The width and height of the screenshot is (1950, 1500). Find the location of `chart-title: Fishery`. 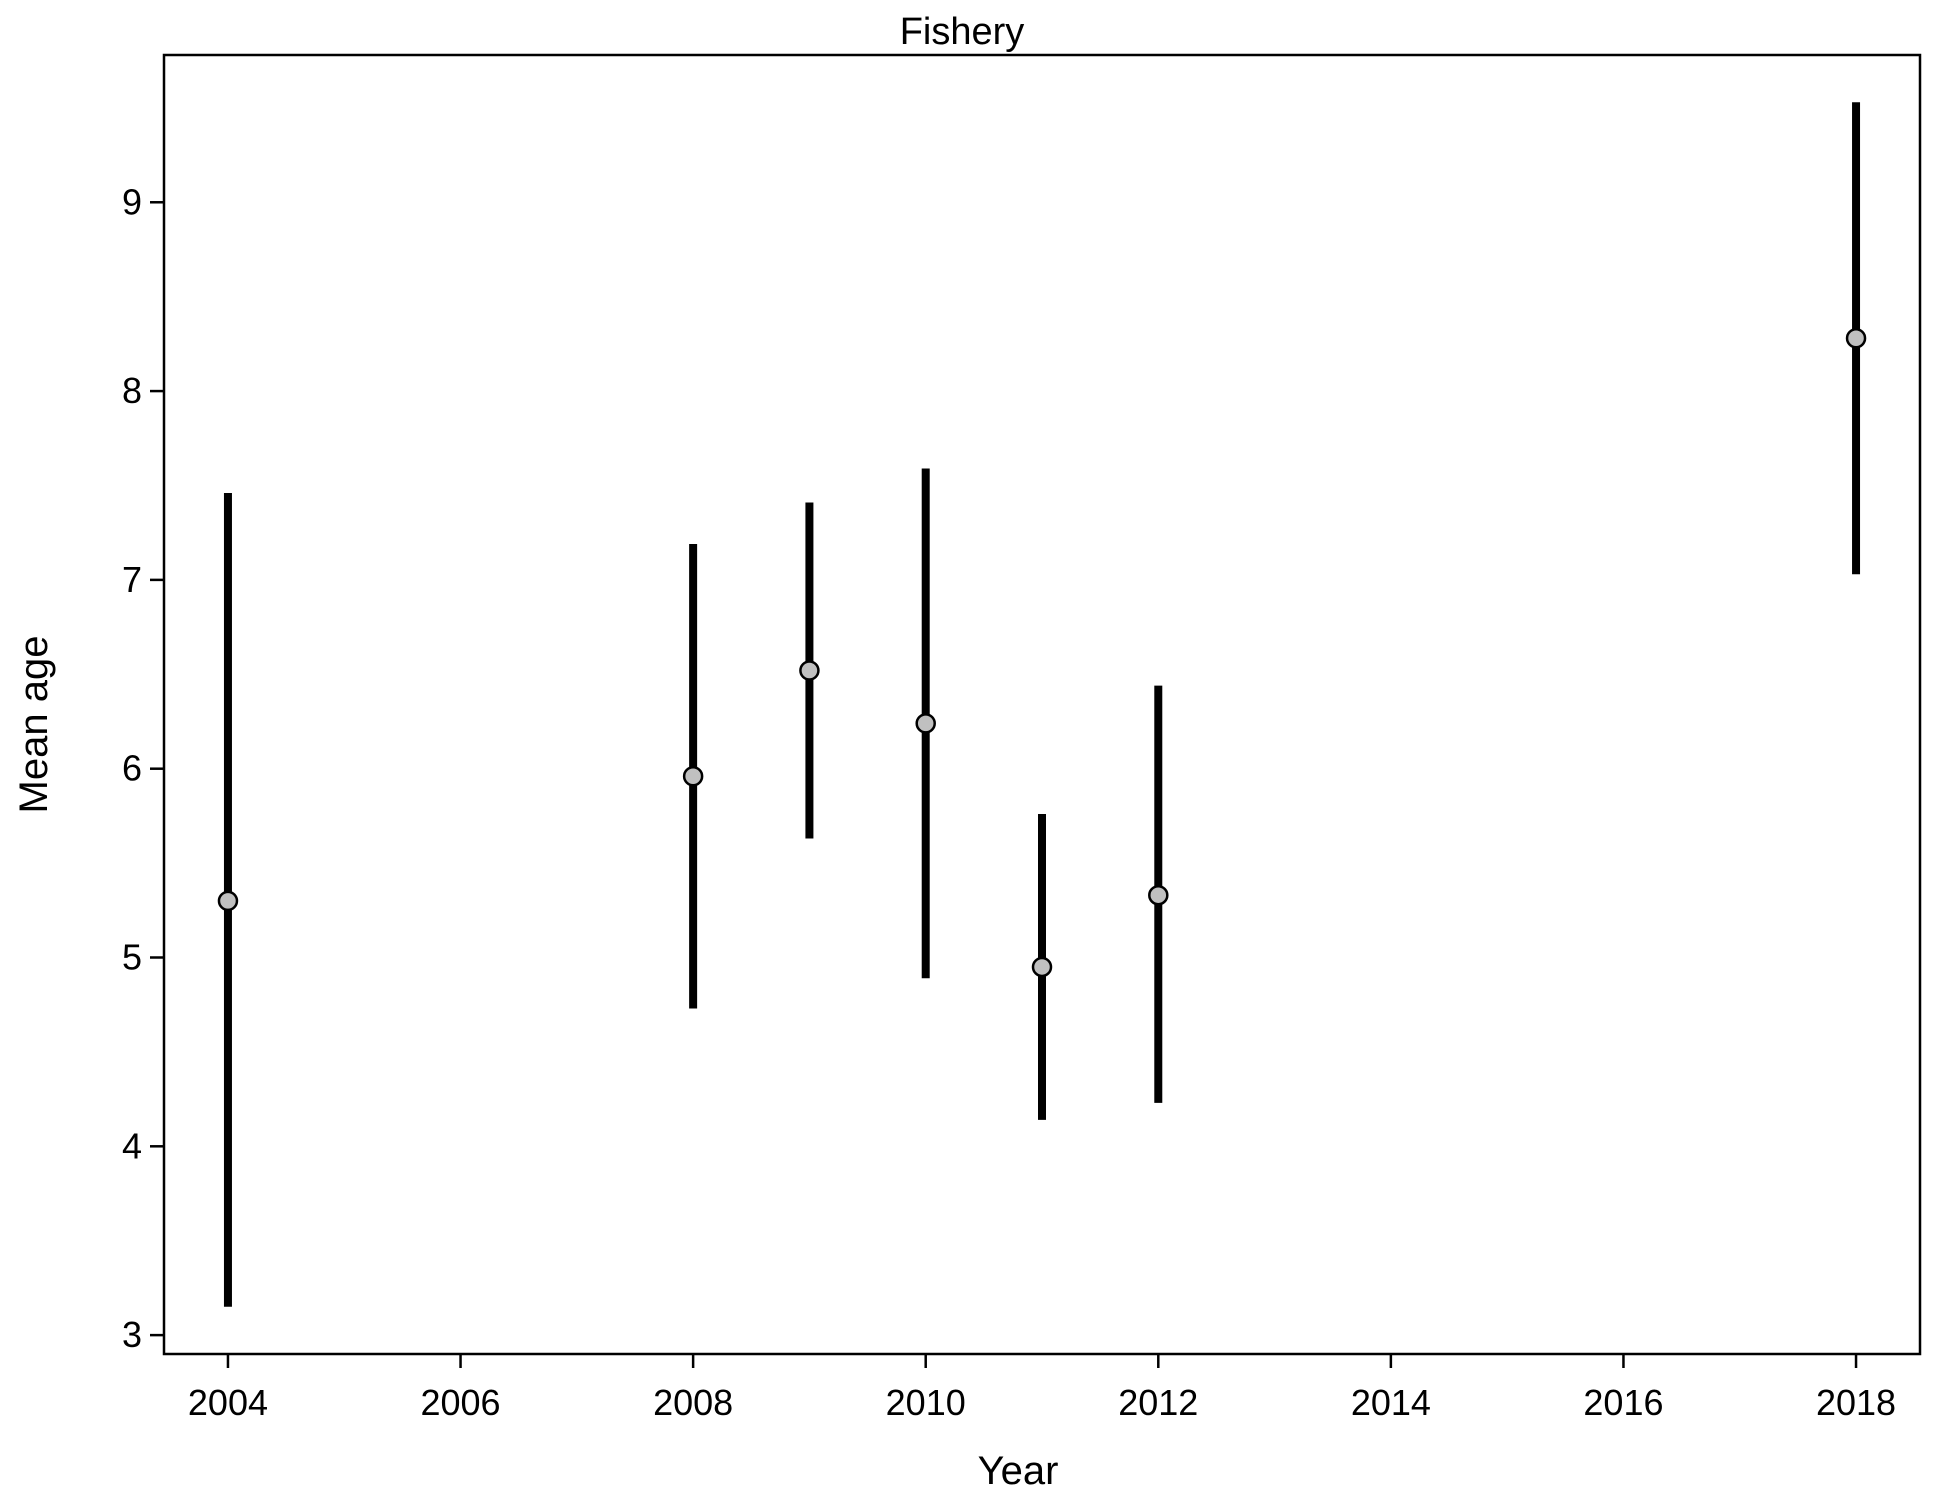

chart-title: Fishery is located at coordinates (962, 32).